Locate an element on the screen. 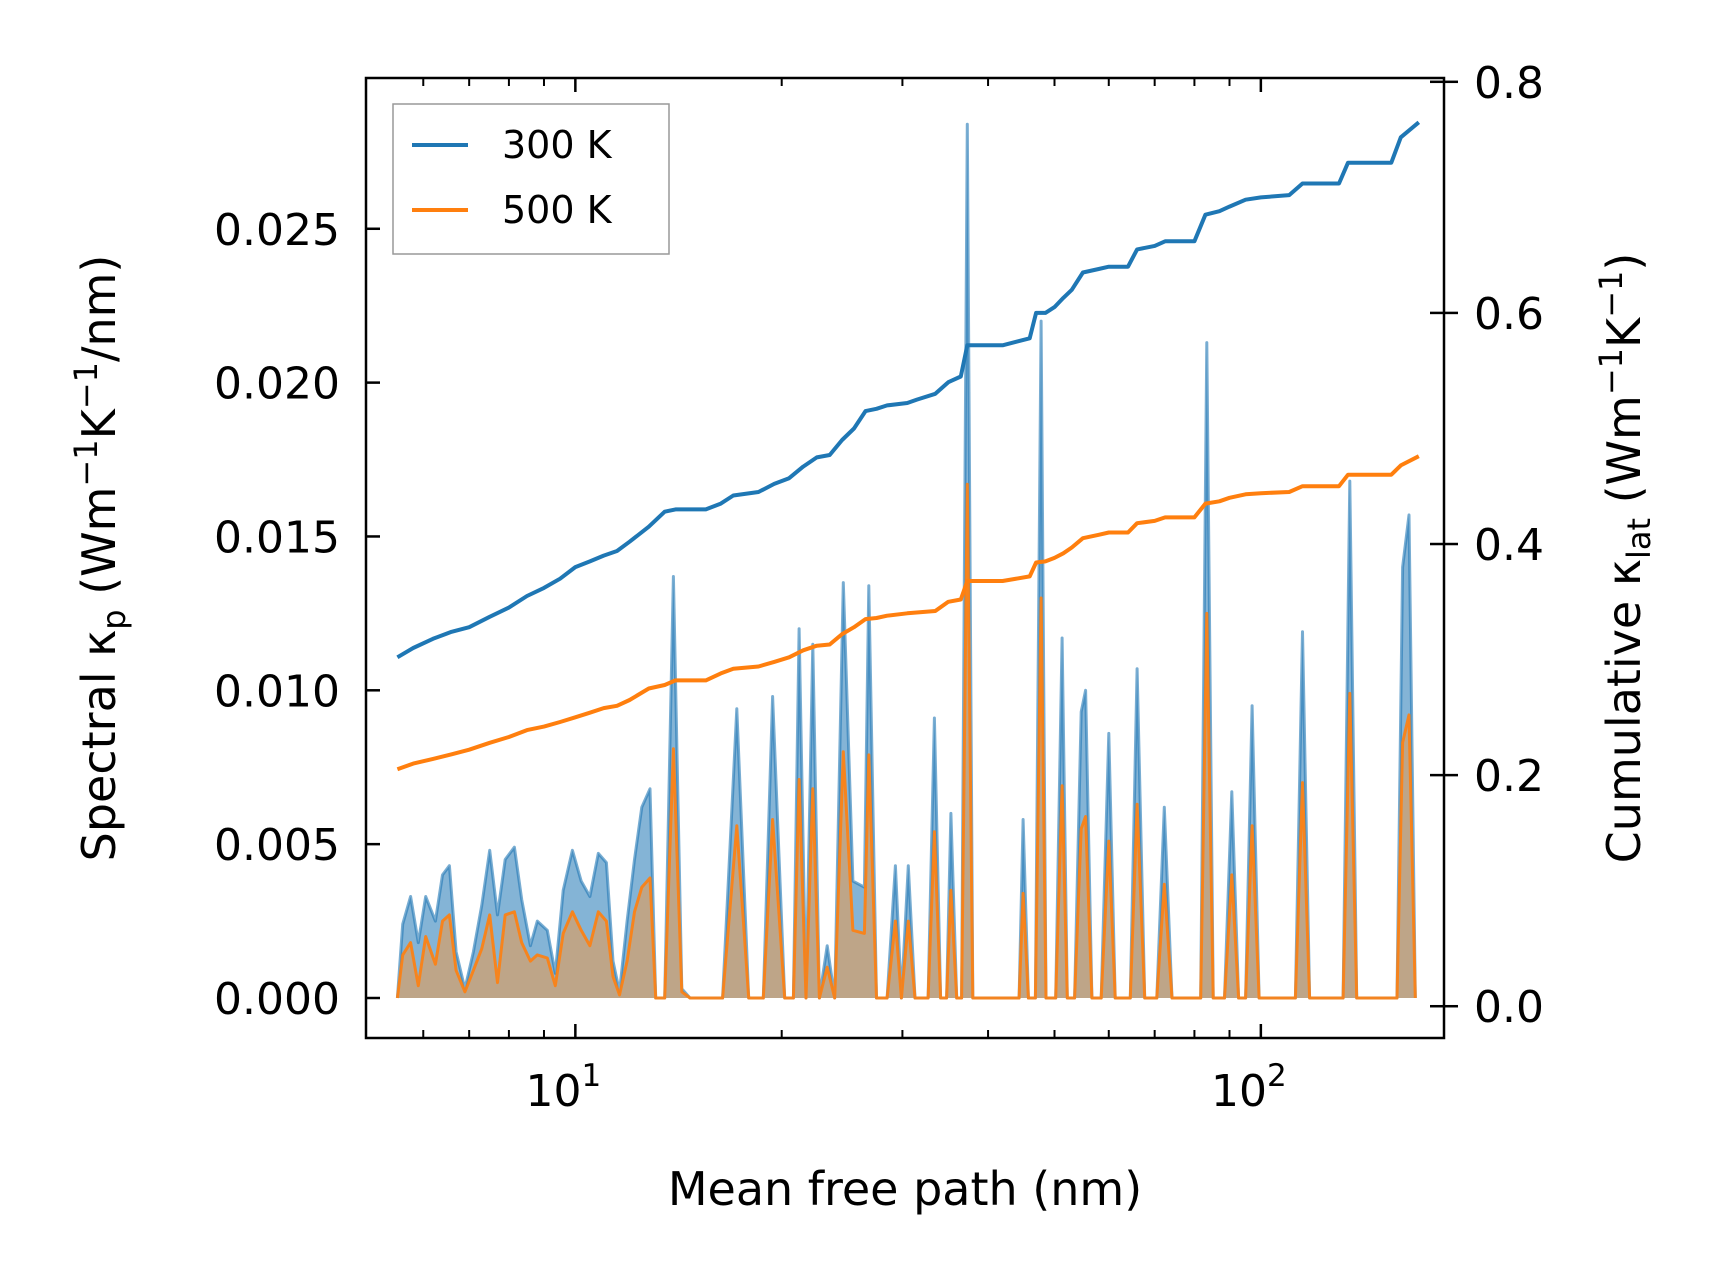 The image size is (1716, 1272). legend-label-500k: 500 K is located at coordinates (557, 210).